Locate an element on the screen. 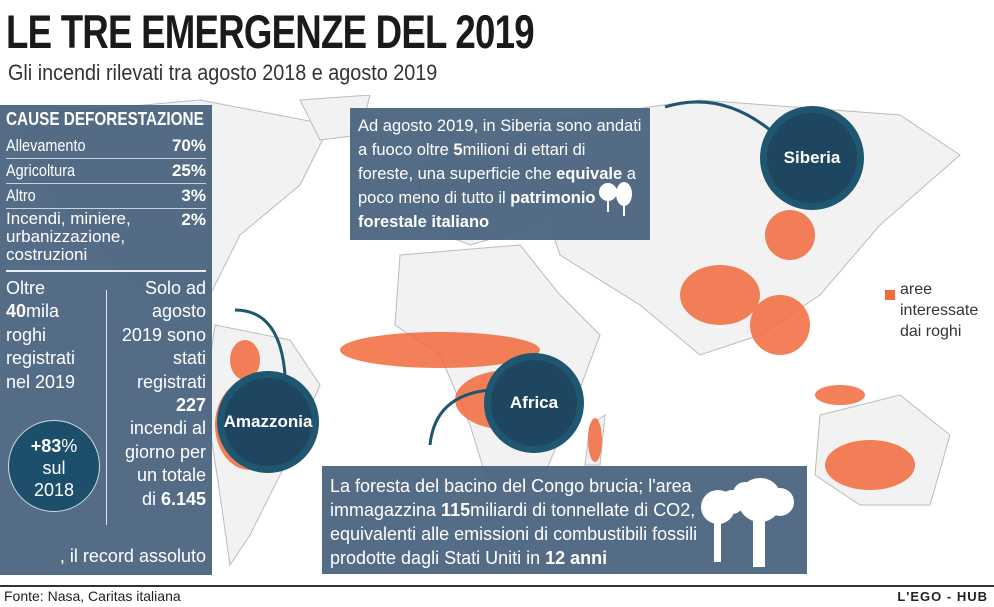 Image resolution: width=994 pixels, height=607 pixels. increase-badge: +83% sul 2018 is located at coordinates (54, 466).